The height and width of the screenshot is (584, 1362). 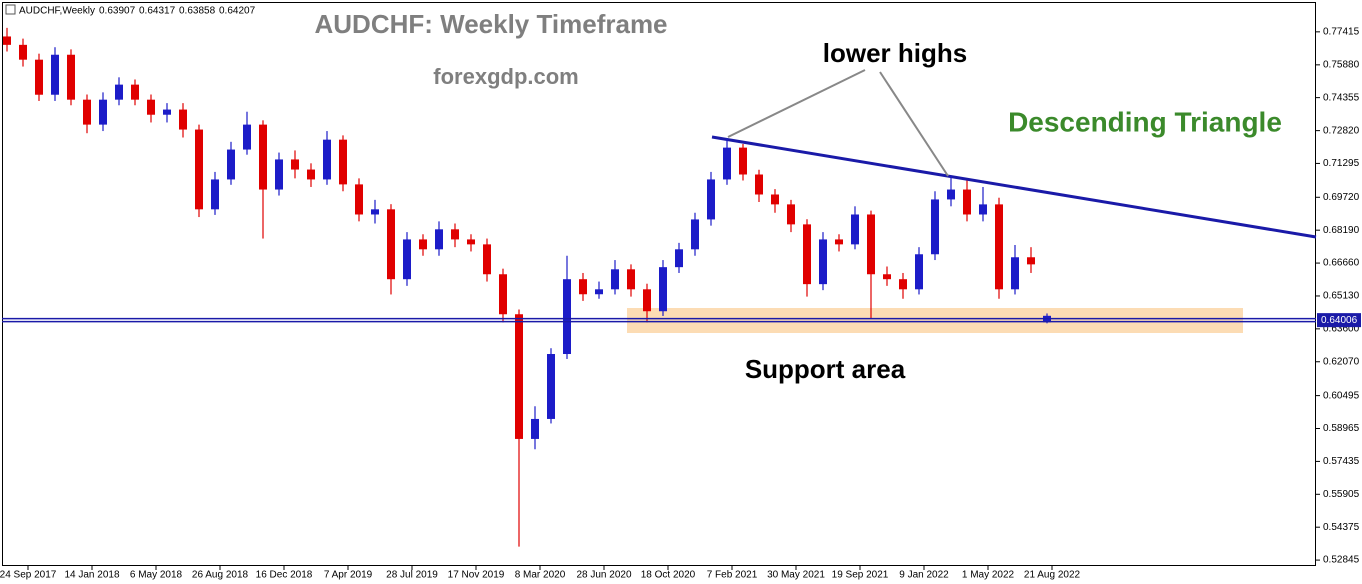 What do you see at coordinates (348, 575) in the screenshot?
I see `x-tick-label: 7 Apr 2019` at bounding box center [348, 575].